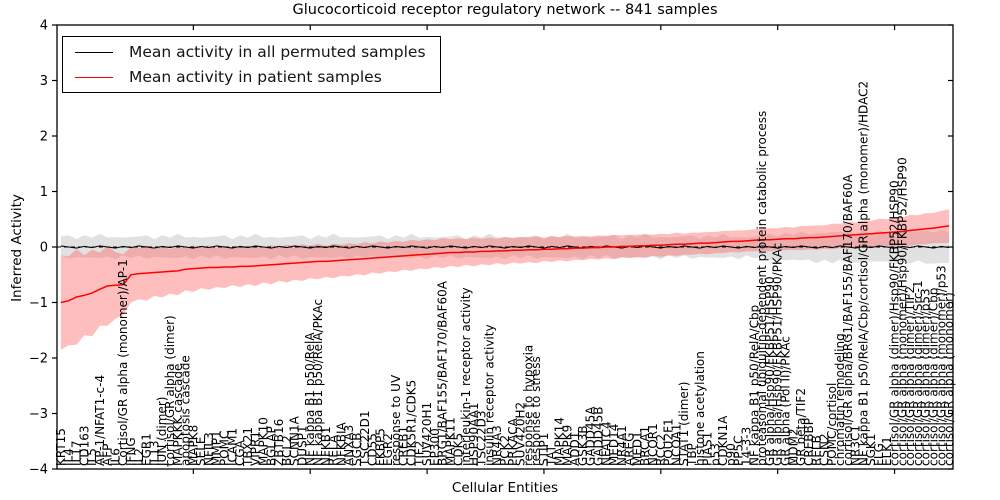  I want to click on x-entity-label: response to UV, so click(396, 420).